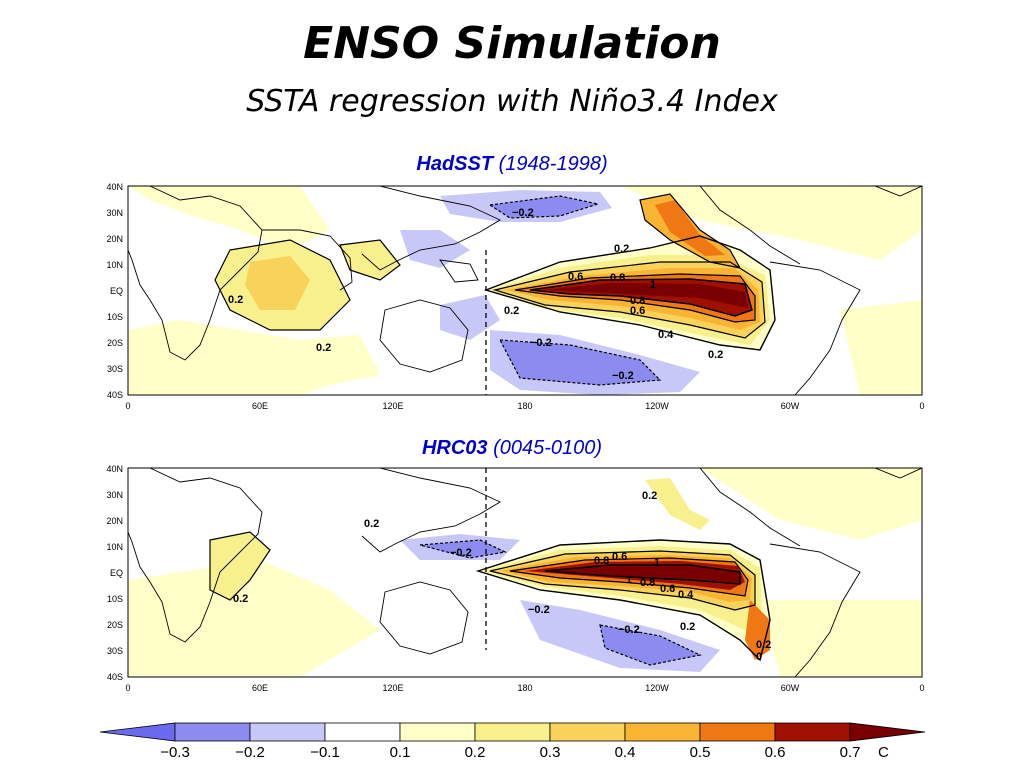 This screenshot has width=1024, height=768. What do you see at coordinates (325, 752) in the screenshot?
I see `colorbar-label: −0.1` at bounding box center [325, 752].